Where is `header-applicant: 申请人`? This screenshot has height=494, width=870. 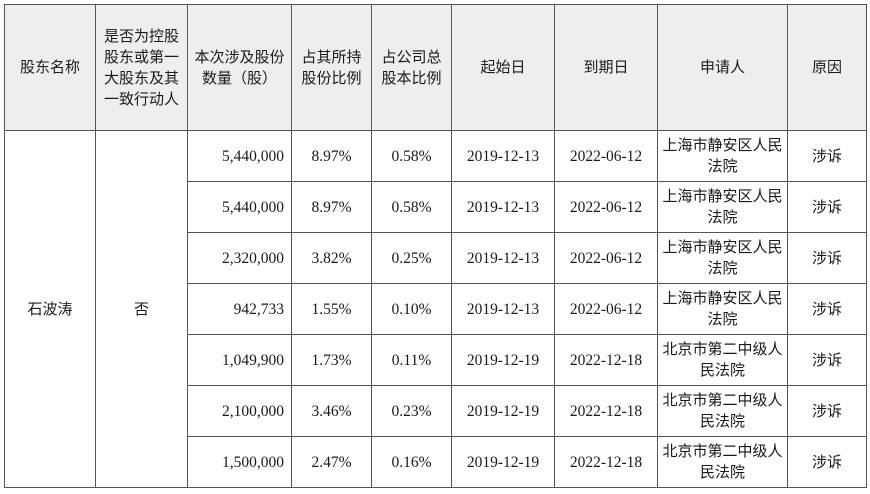
header-applicant: 申请人 is located at coordinates (722, 67).